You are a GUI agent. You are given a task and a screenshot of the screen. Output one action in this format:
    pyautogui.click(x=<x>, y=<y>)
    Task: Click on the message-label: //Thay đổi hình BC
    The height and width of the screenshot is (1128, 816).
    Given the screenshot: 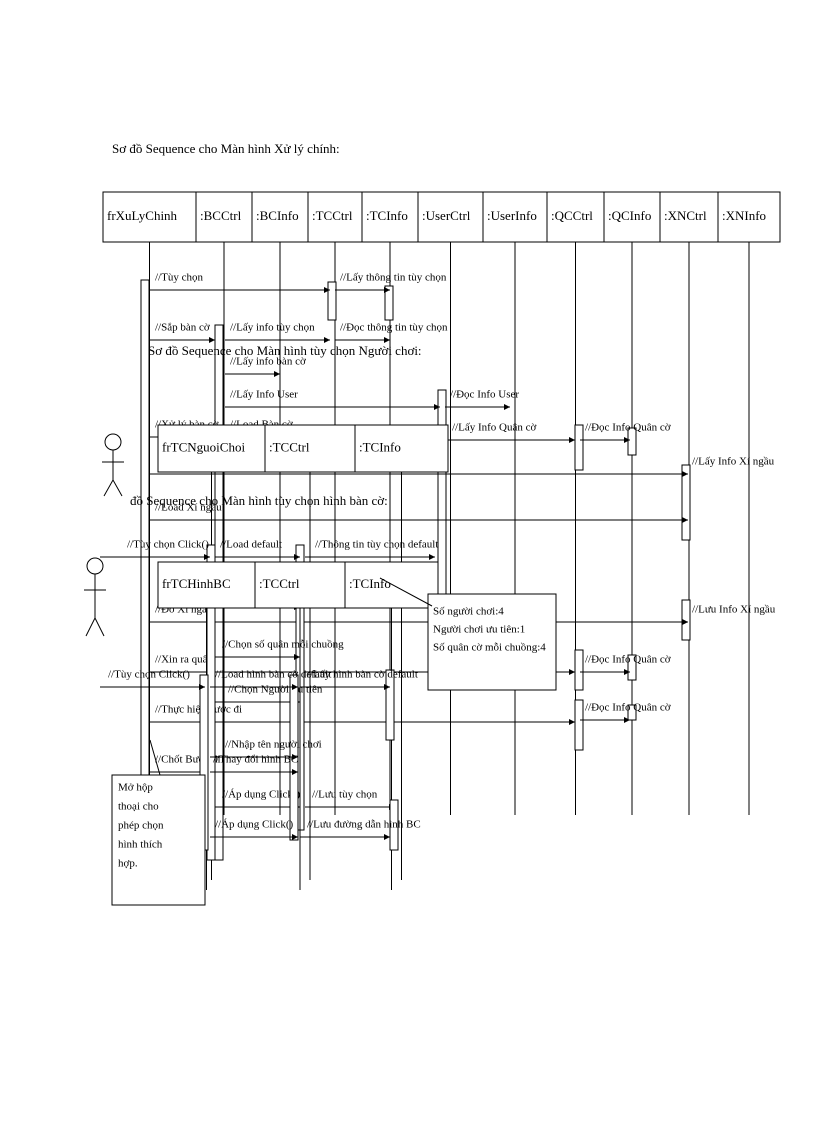 What is the action you would take?
    pyautogui.click(x=255, y=760)
    